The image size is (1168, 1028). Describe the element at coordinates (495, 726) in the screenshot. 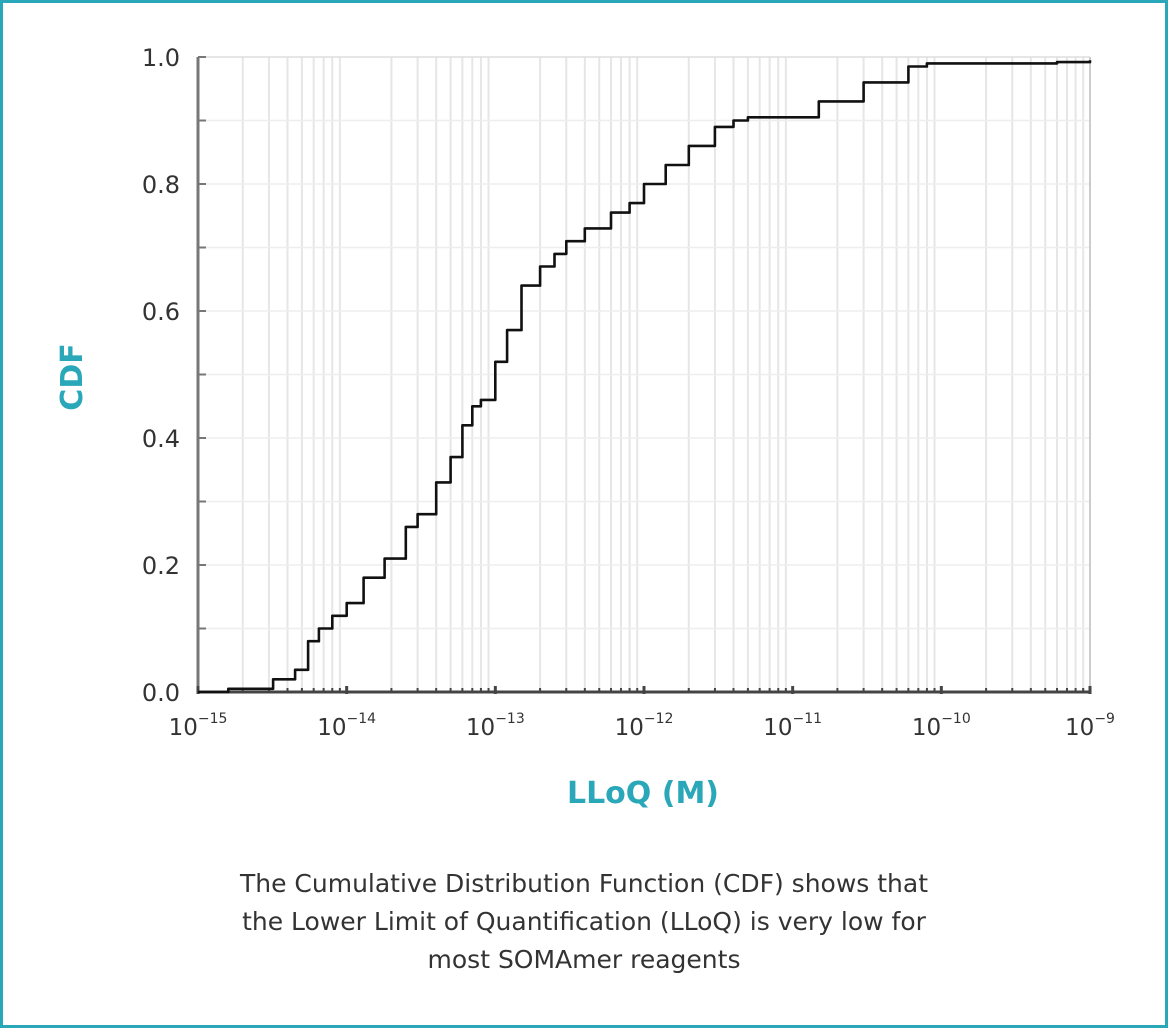

I see `x-tick-label: 10−13` at that location.